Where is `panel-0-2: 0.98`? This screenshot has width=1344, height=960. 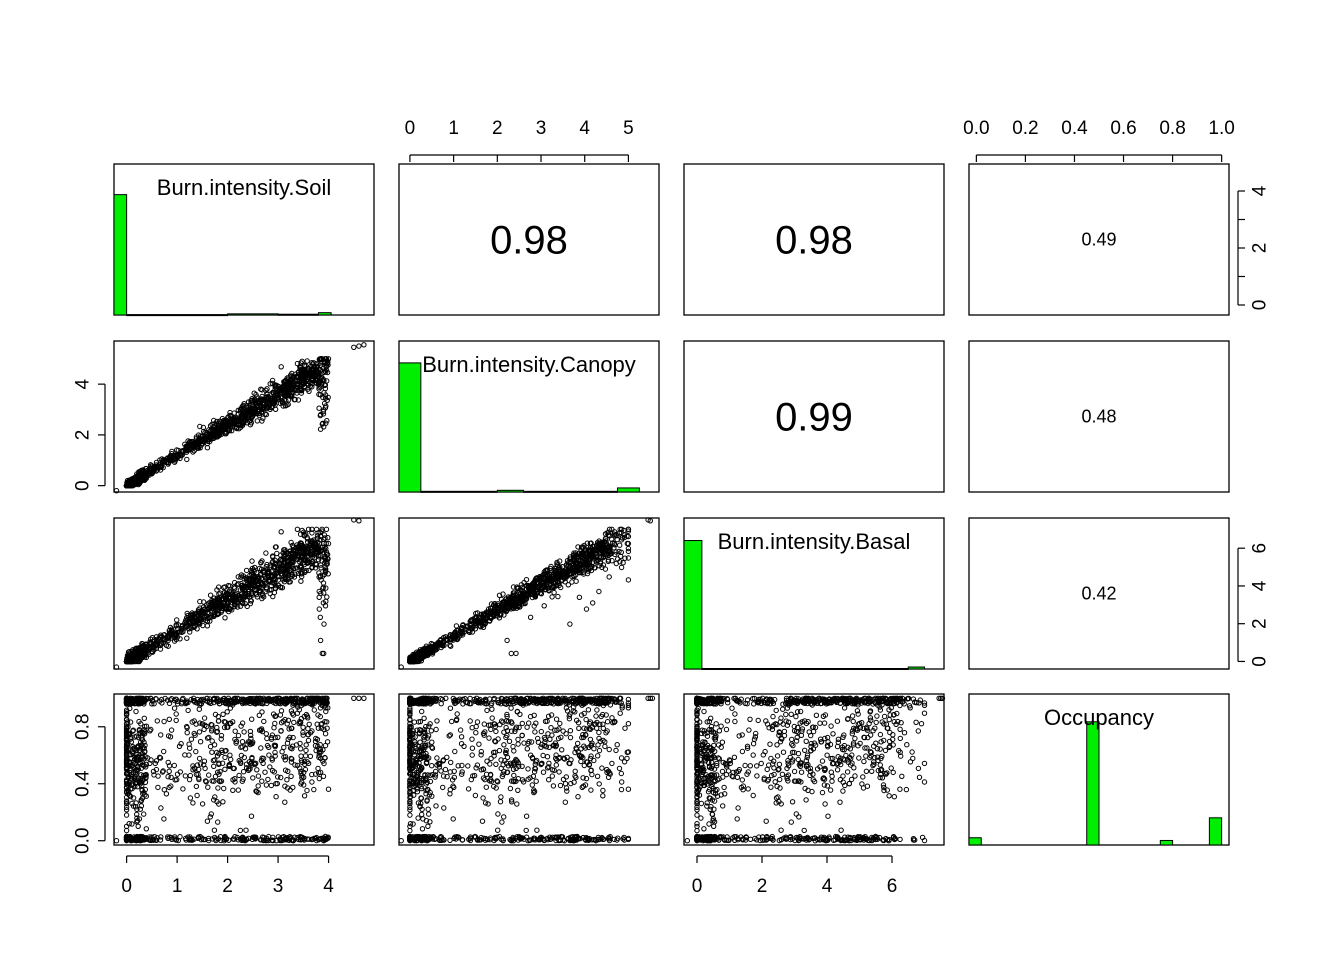
panel-0-2: 0.98 is located at coordinates (814, 239).